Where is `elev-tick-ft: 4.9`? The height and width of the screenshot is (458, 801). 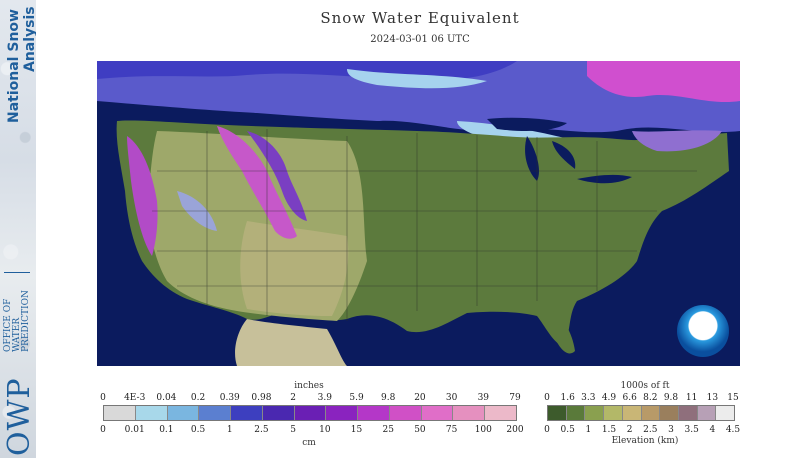
elev-tick-ft: 4.9 is located at coordinates (609, 398).